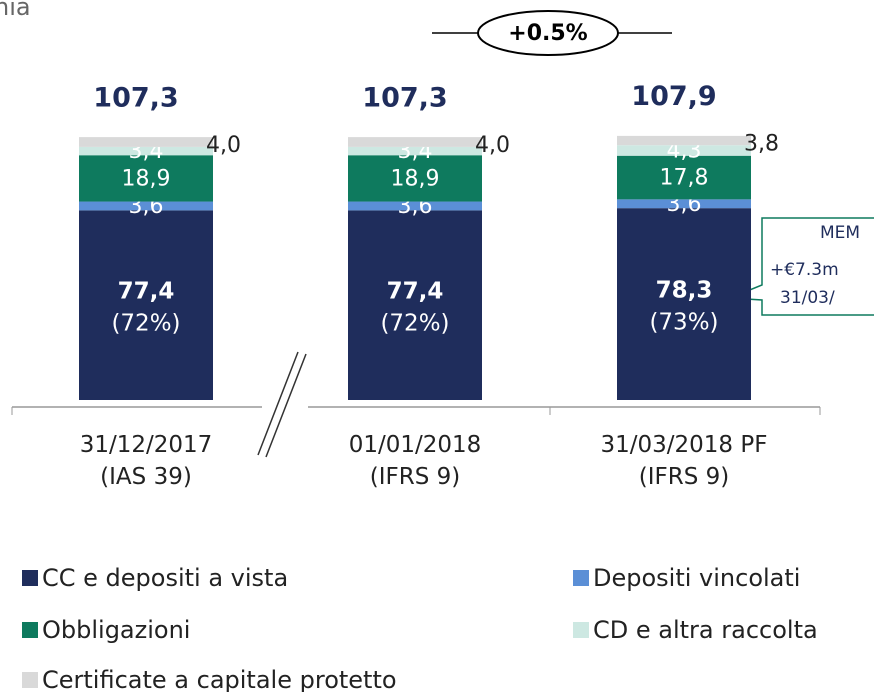  I want to click on change-bubble, so click(548, 33).